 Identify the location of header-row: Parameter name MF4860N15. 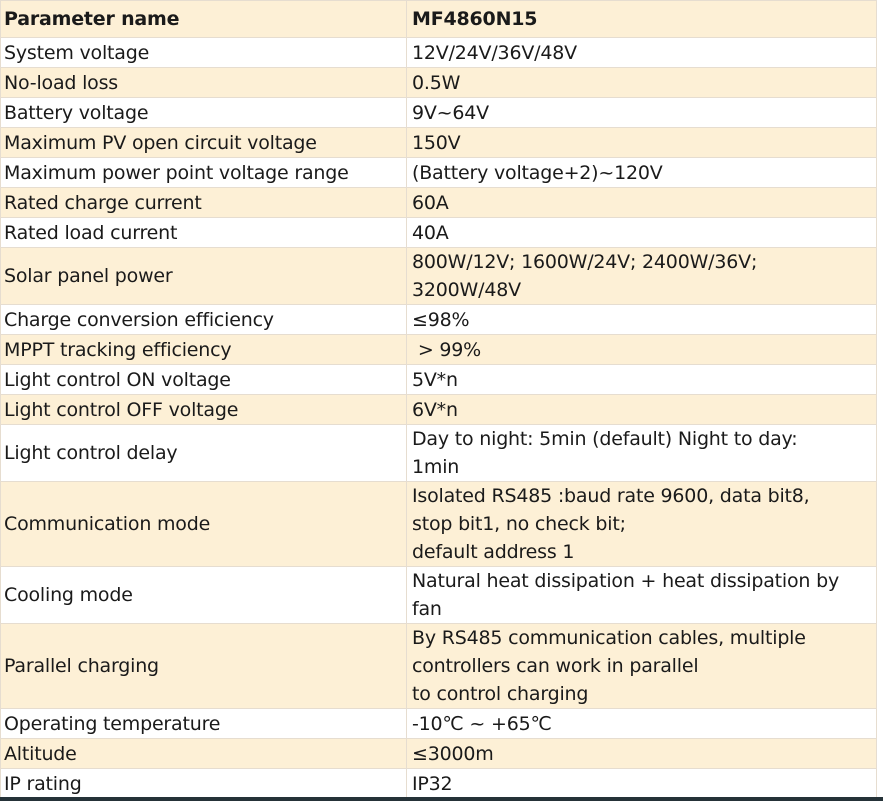
(438, 19).